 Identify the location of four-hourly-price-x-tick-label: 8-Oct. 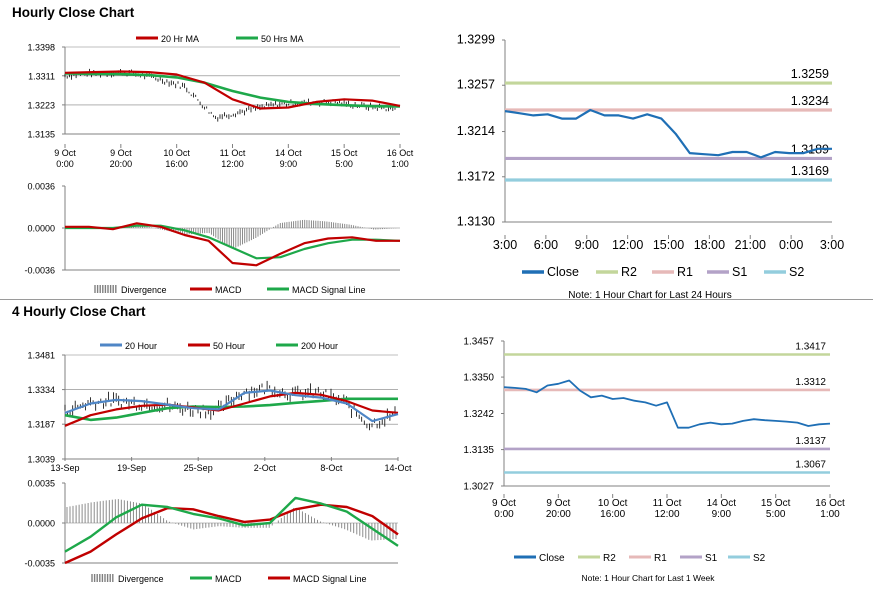
(331, 468).